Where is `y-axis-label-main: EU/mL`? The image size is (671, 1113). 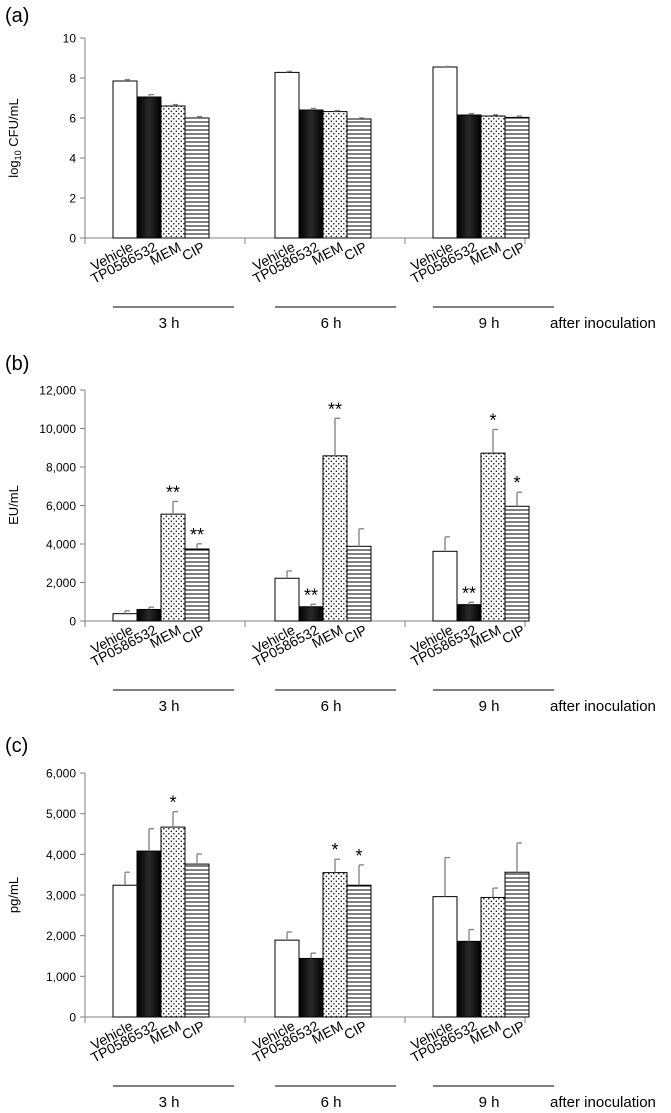 y-axis-label-main: EU/mL is located at coordinates (13, 505).